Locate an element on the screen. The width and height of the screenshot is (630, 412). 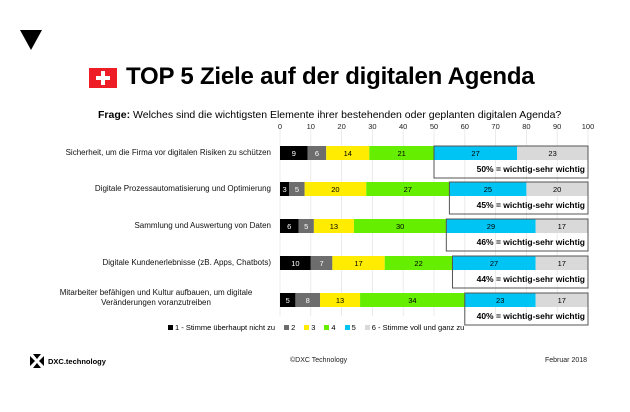
legend-label: 5 is located at coordinates (353, 327).